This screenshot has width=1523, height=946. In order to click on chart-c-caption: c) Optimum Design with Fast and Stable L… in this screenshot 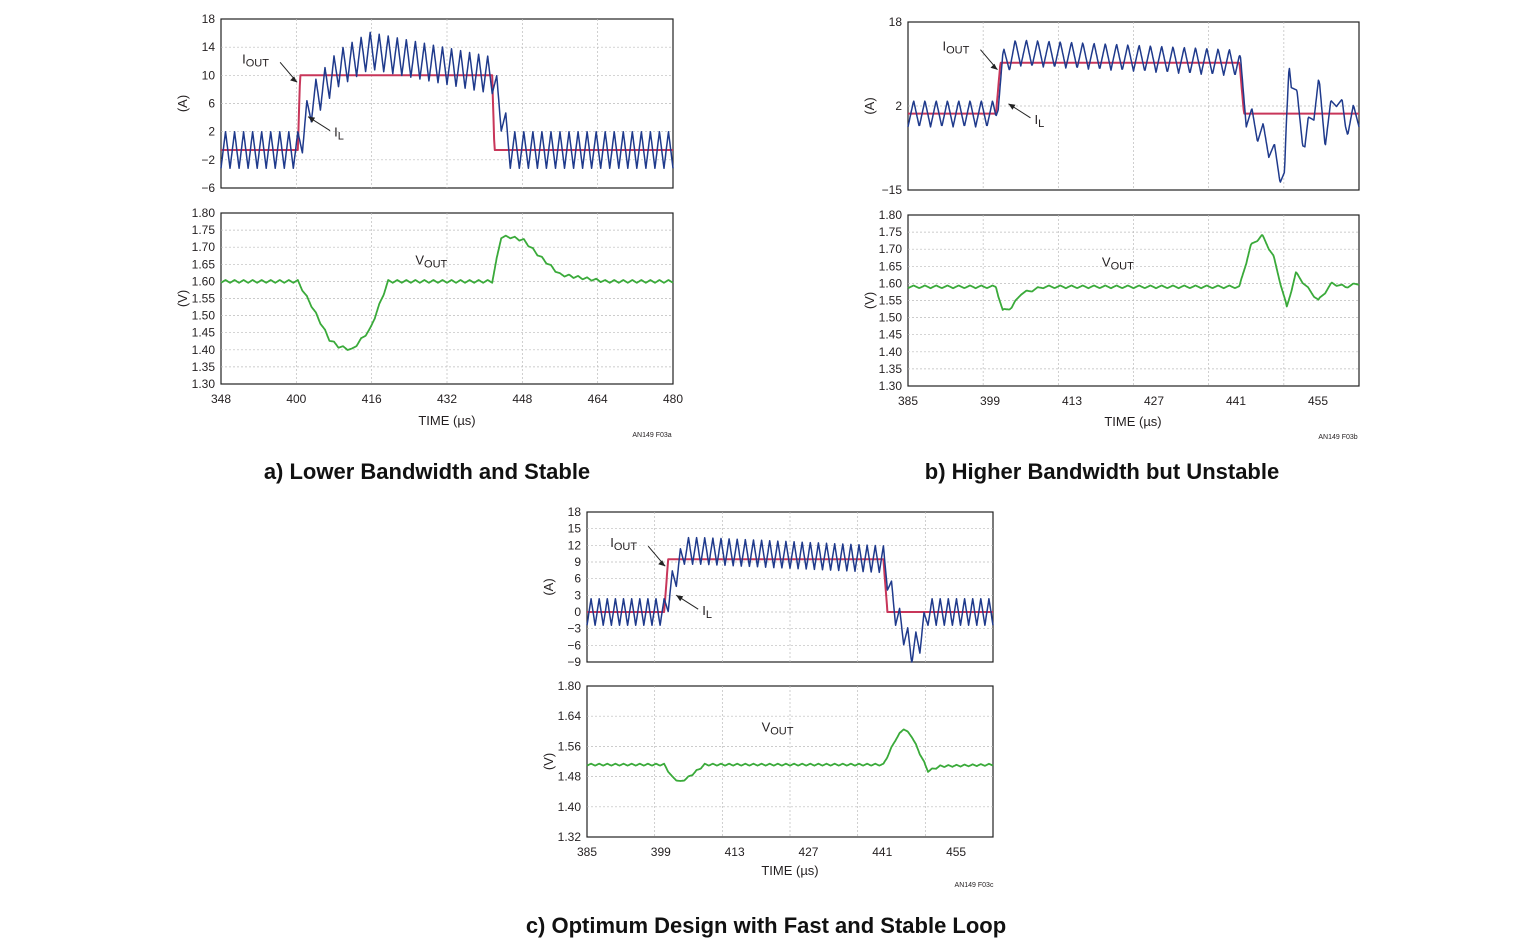, I will do `click(766, 925)`.